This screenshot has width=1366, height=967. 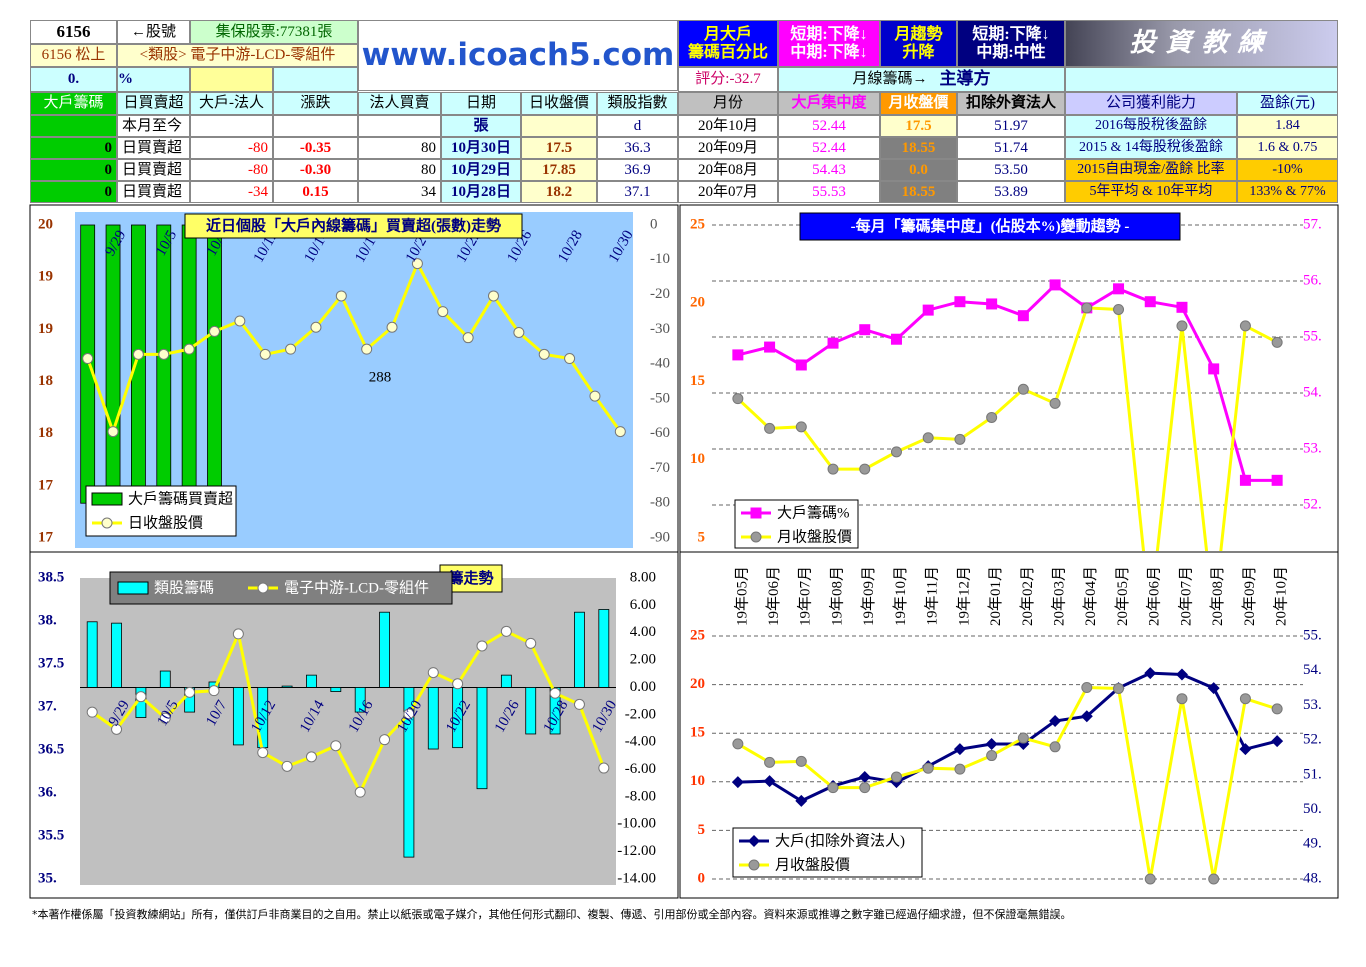 What do you see at coordinates (559, 147) in the screenshot?
I see `table-cell-text: 17.5` at bounding box center [559, 147].